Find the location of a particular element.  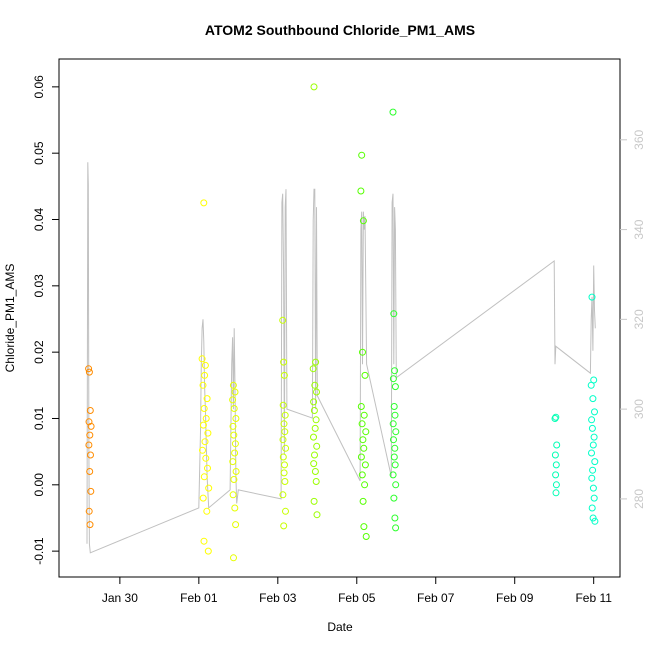

right-y-tick-label: 340 is located at coordinates (639, 229).